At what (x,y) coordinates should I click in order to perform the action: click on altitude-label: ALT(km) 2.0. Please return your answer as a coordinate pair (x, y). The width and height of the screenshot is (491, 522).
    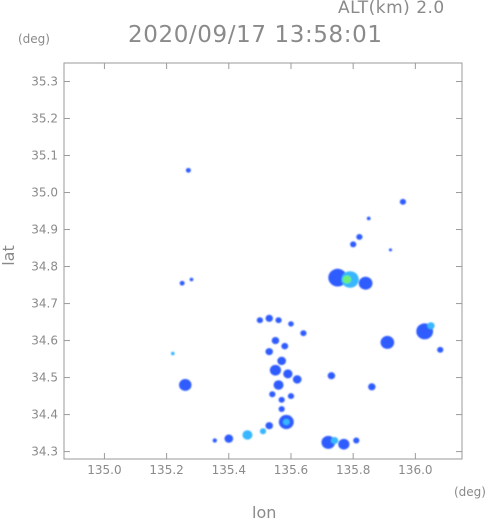
    Looking at the image, I should click on (391, 9).